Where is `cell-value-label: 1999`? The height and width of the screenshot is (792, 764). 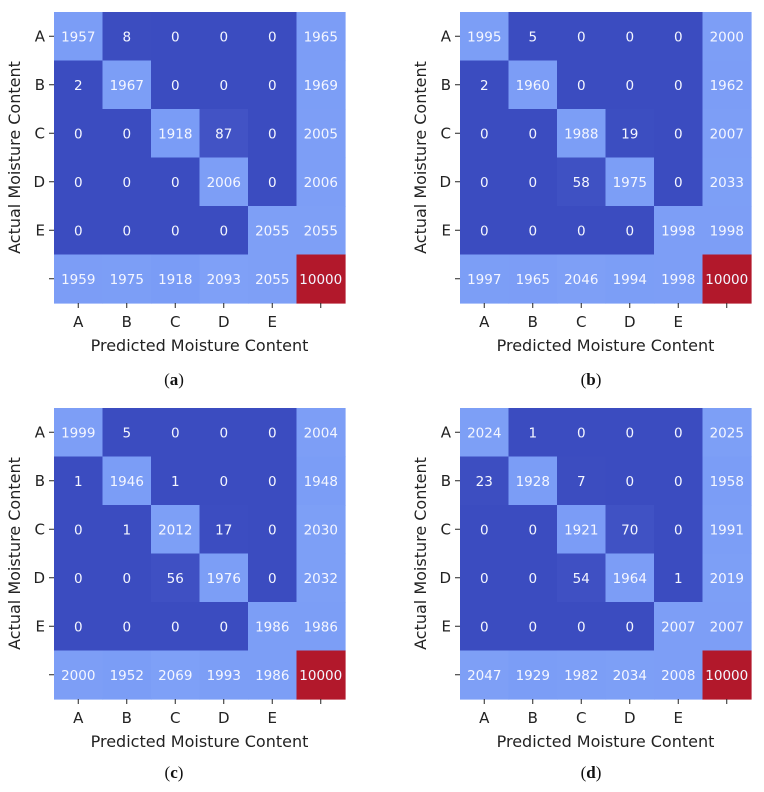
cell-value-label: 1999 is located at coordinates (78, 433).